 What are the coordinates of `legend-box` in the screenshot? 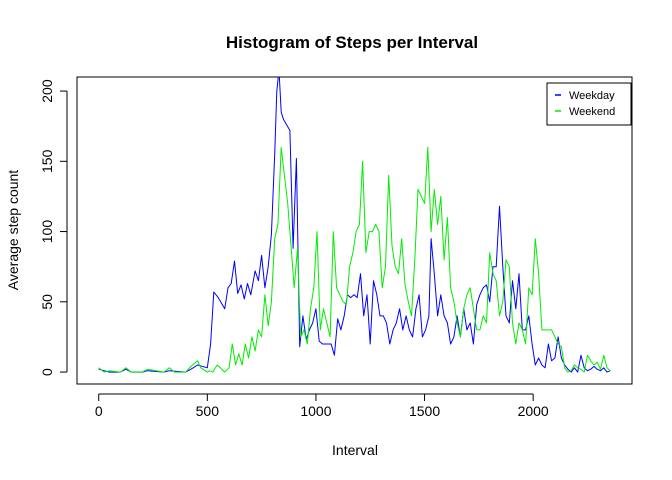 It's located at (589, 104).